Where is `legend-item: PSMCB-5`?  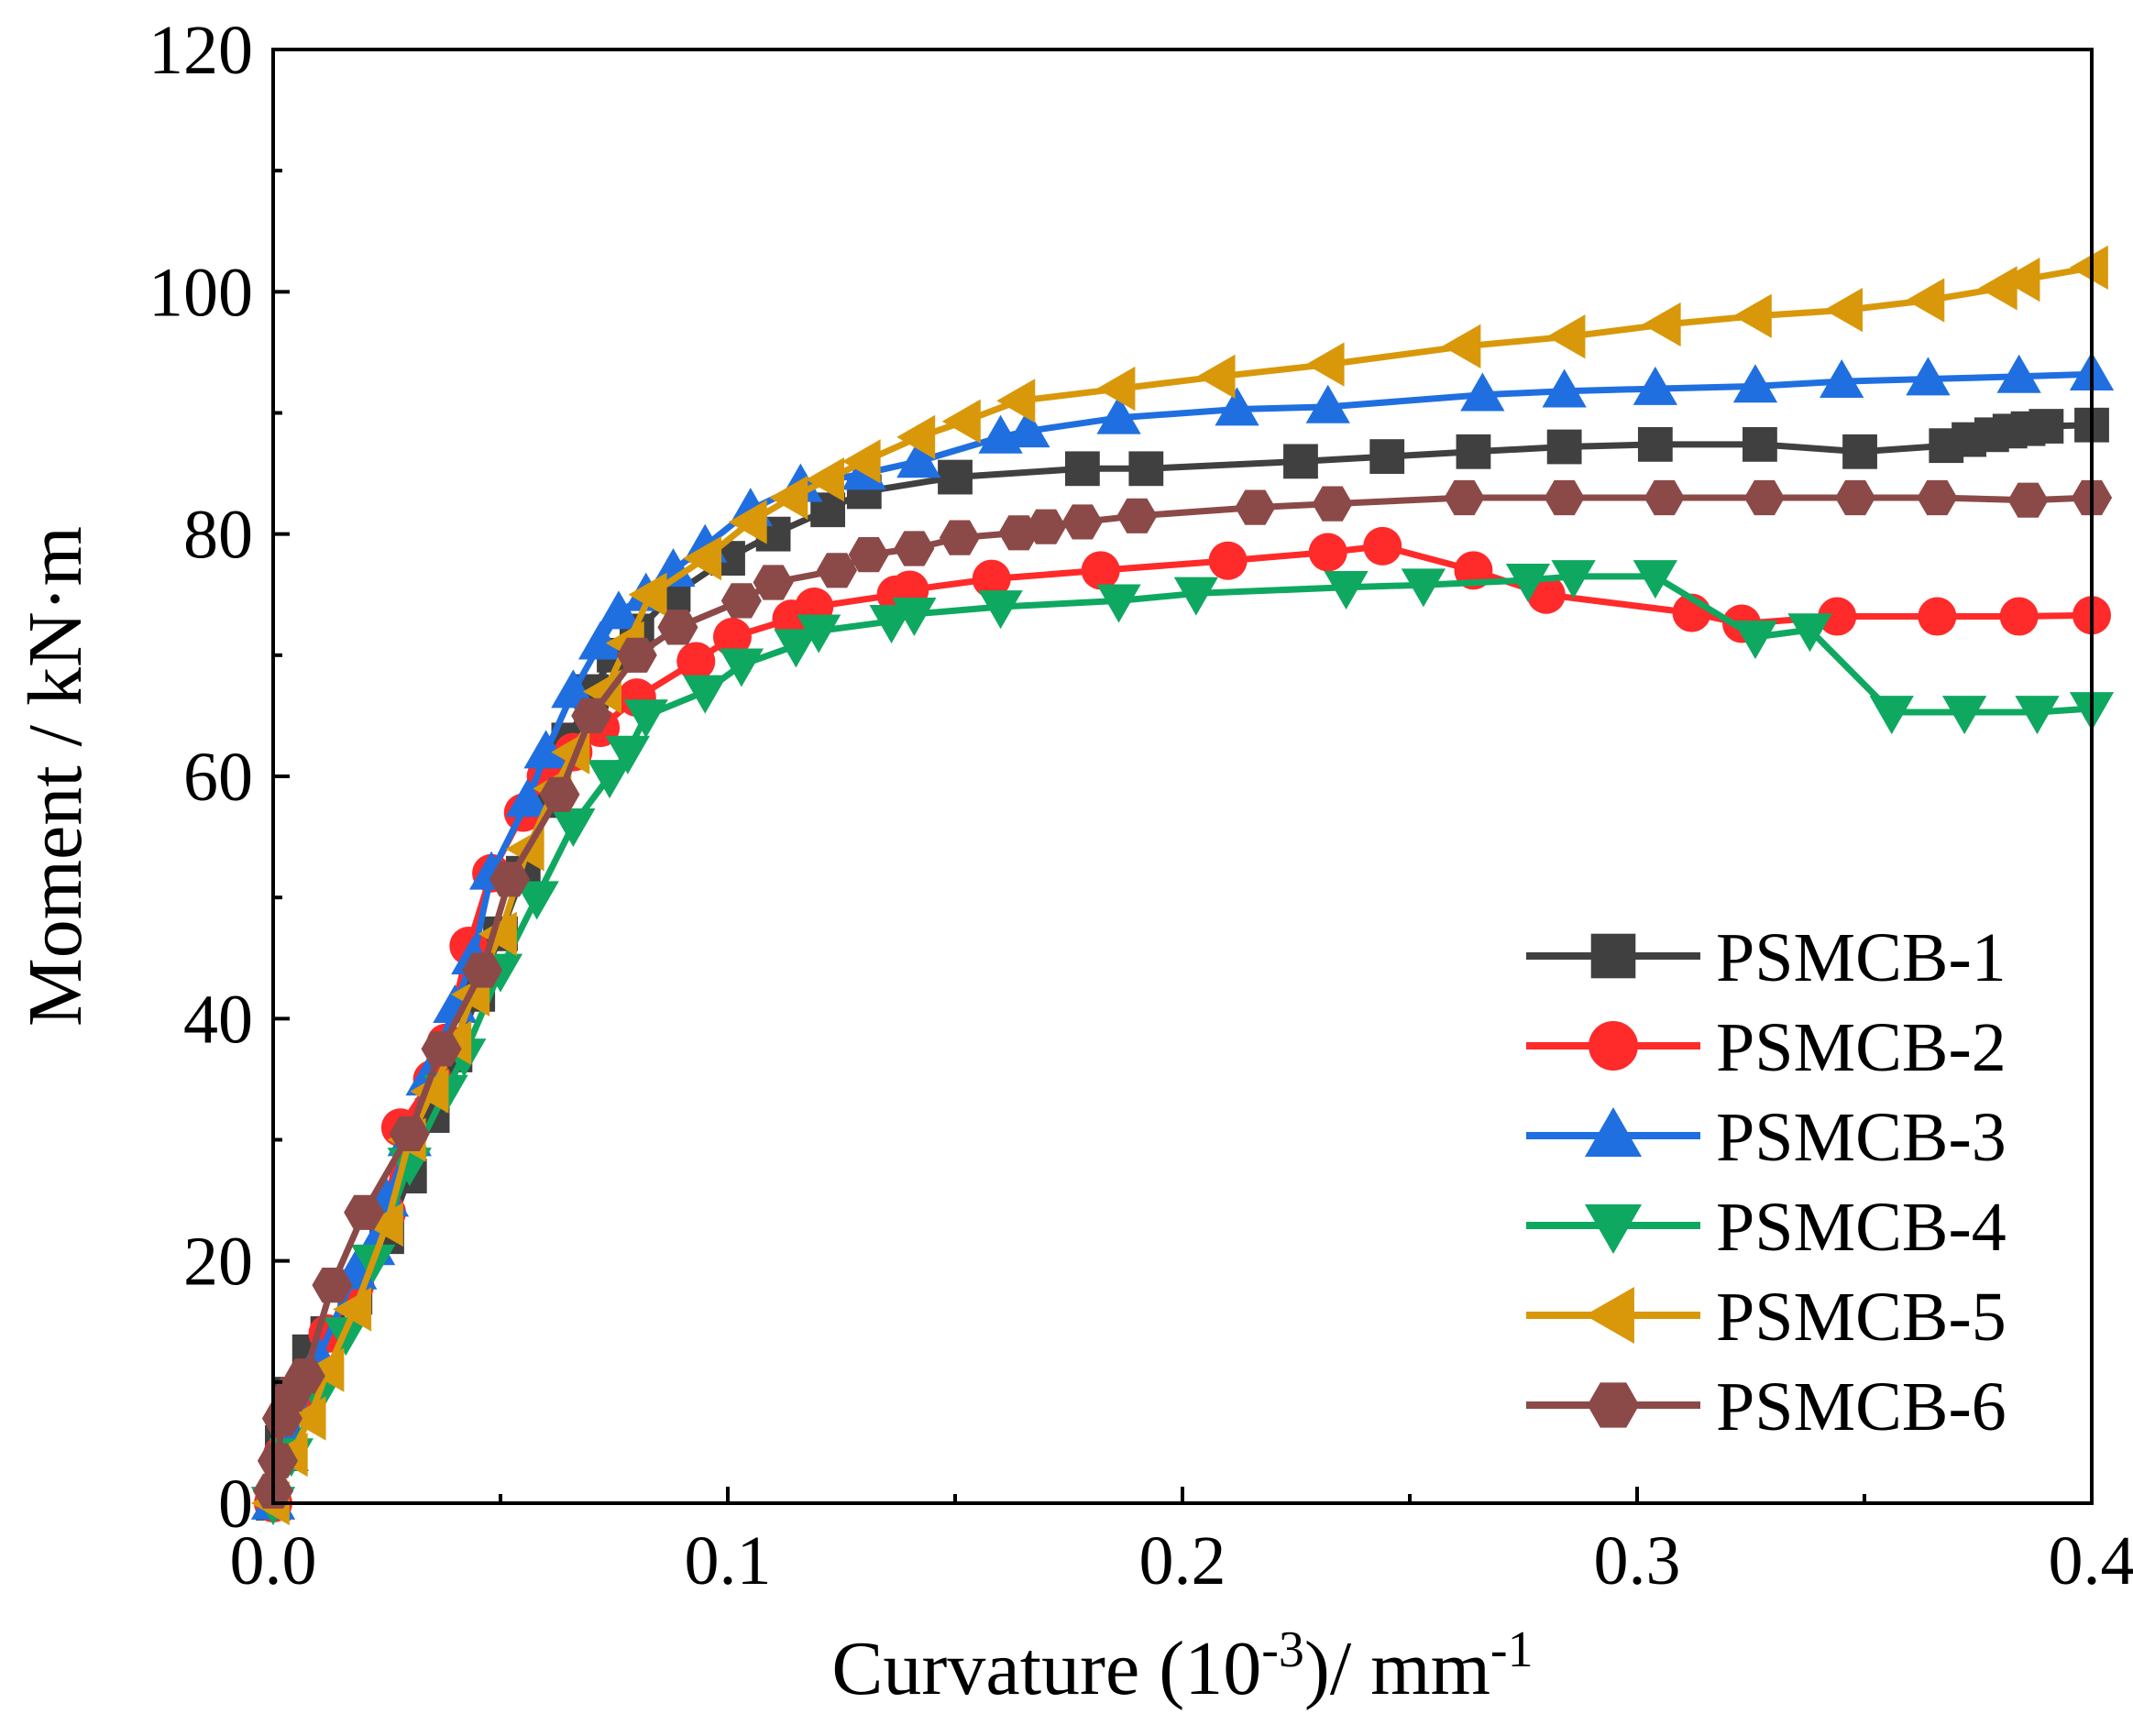
legend-item: PSMCB-5 is located at coordinates (1766, 1318).